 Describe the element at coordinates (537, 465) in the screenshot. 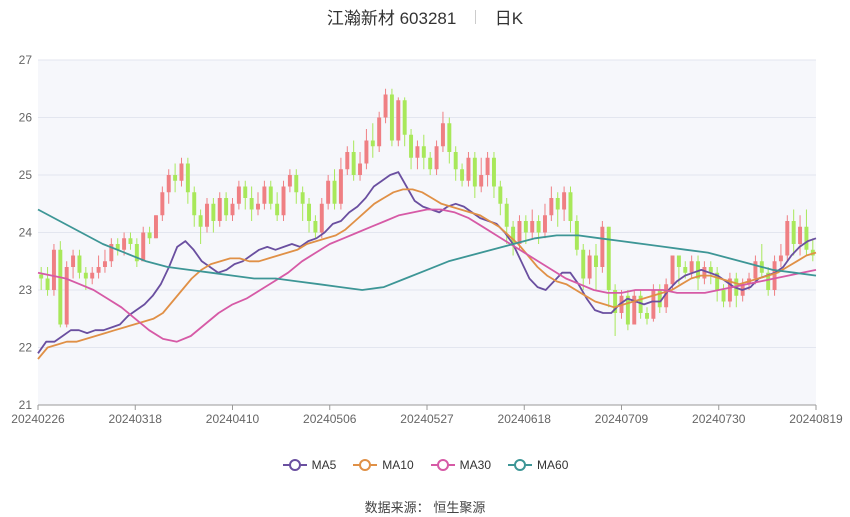

I see `legend-item-ma60: MA60` at that location.